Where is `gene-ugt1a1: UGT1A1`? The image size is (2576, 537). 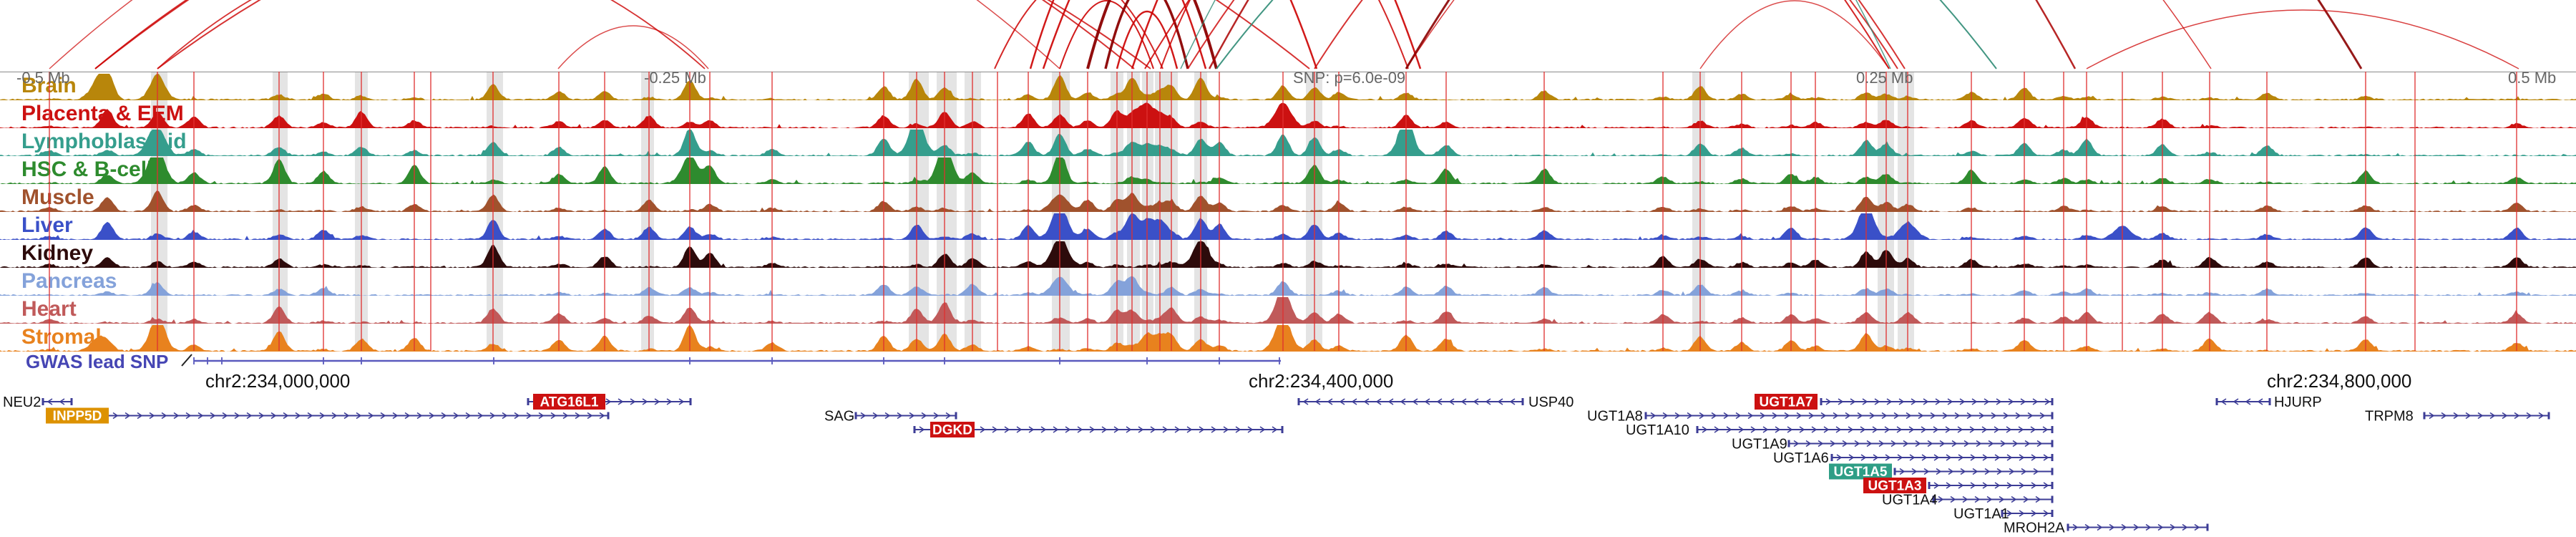 gene-ugt1a1: UGT1A1 is located at coordinates (2003, 514).